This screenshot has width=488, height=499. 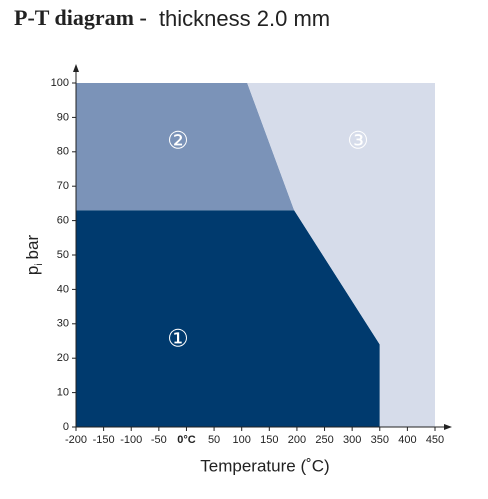 I want to click on y-tick-label: 50, so click(x=63, y=255).